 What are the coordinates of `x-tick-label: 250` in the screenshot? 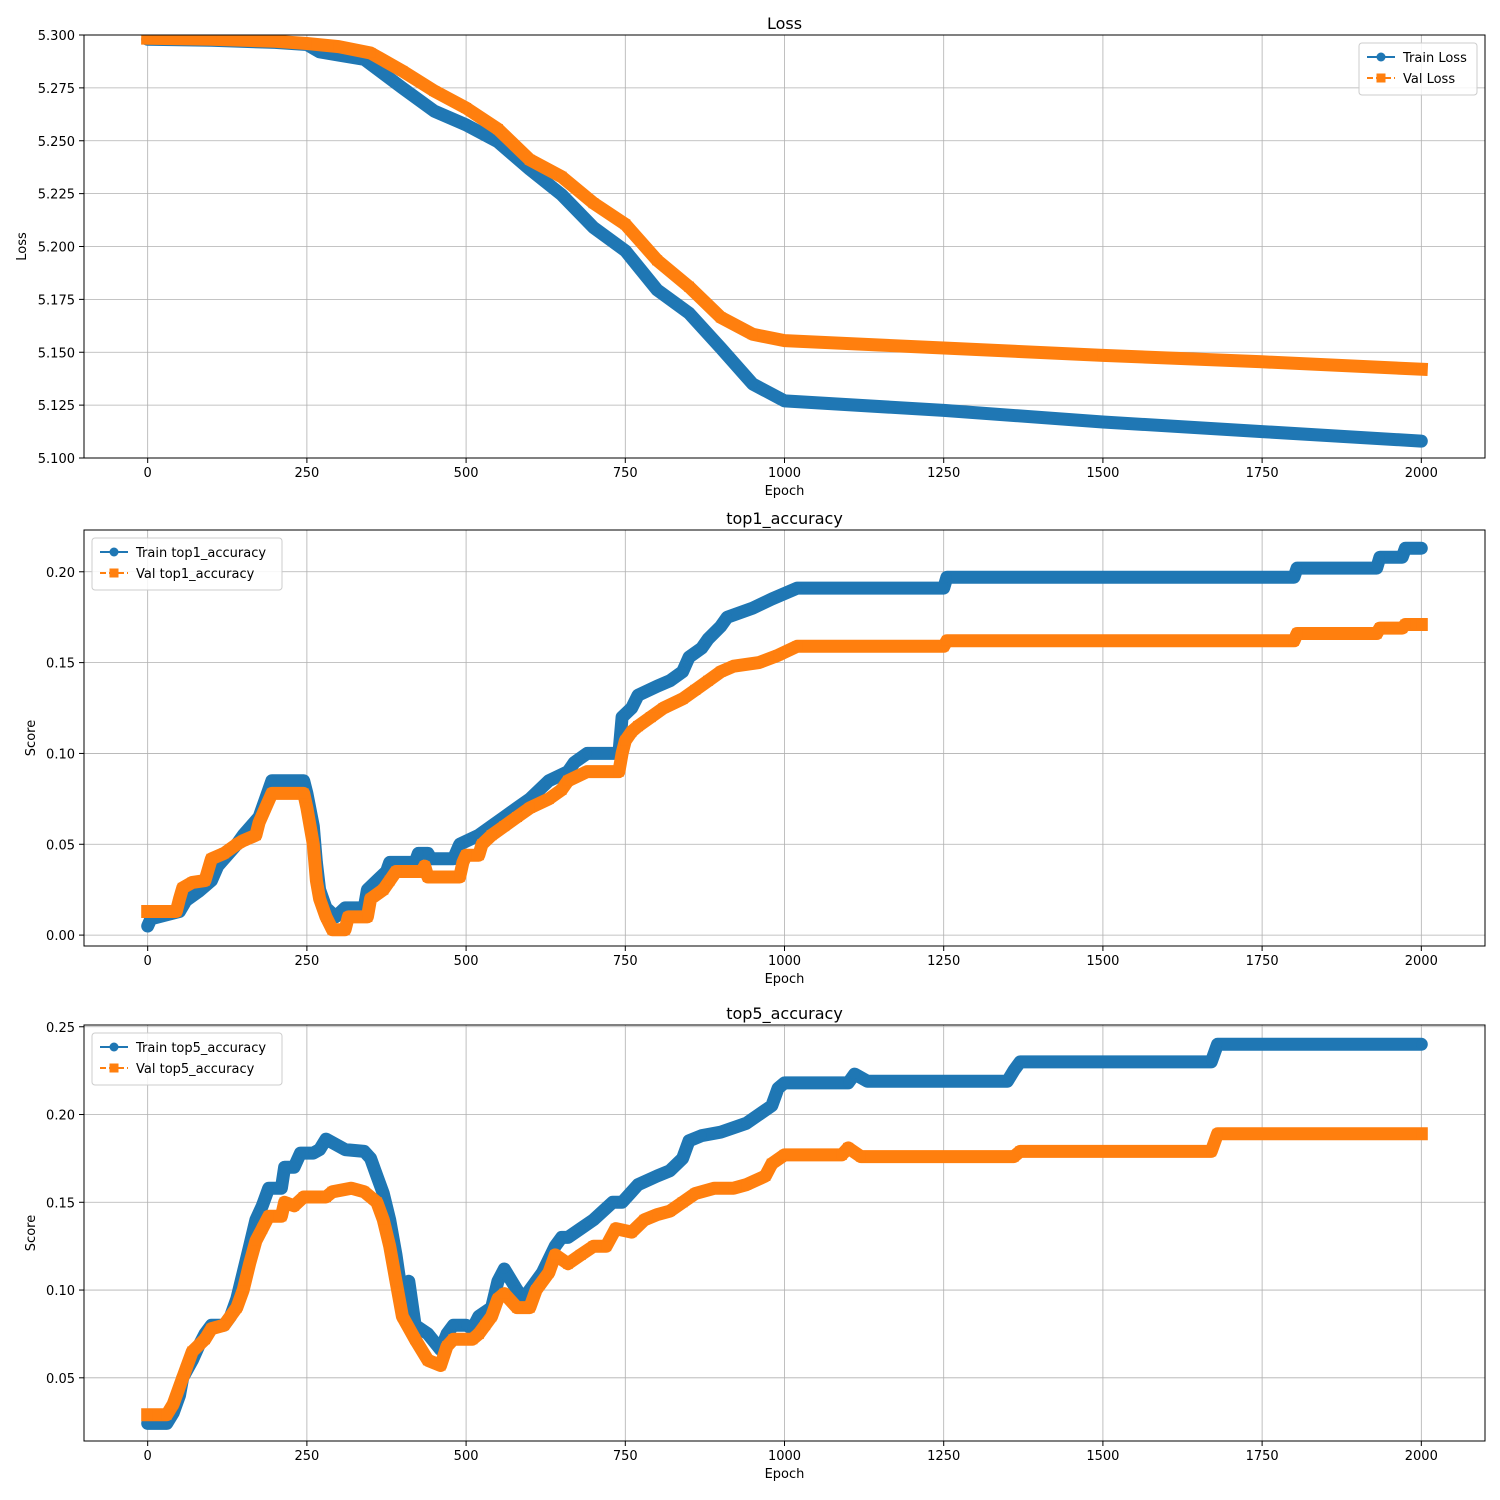 It's located at (306, 961).